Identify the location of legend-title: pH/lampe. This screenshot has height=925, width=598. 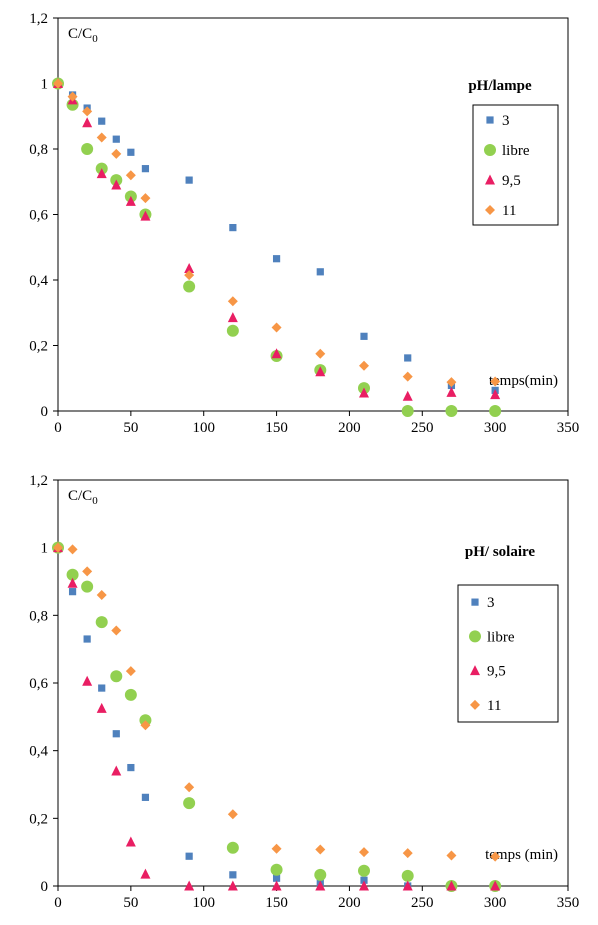
(500, 86).